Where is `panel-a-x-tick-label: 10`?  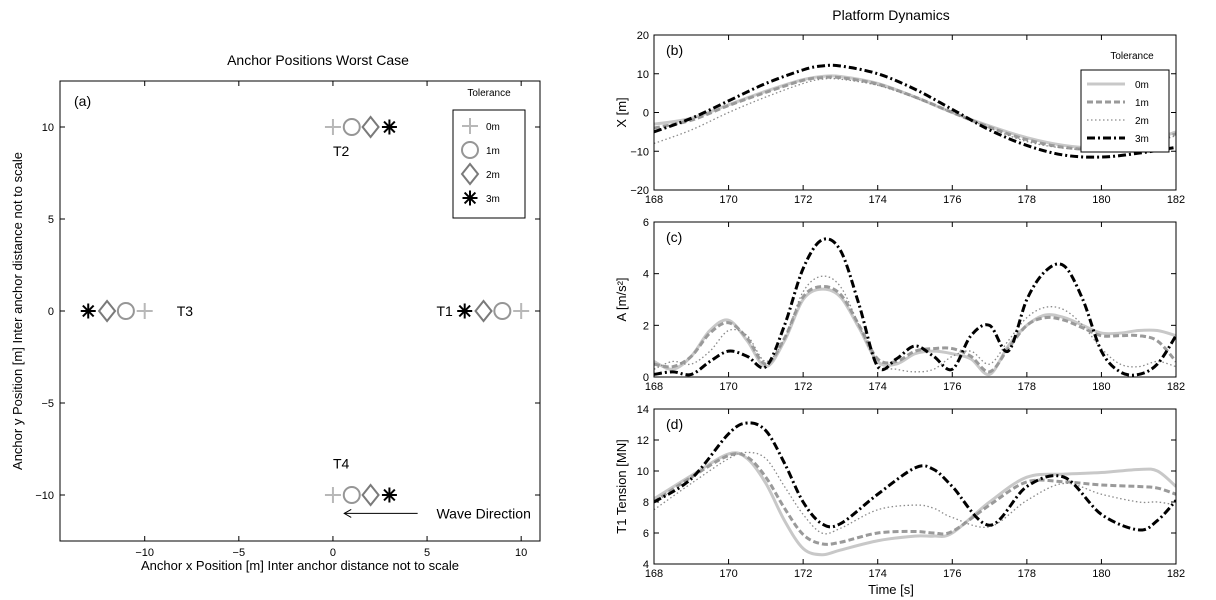
panel-a-x-tick-label: 10 is located at coordinates (521, 553).